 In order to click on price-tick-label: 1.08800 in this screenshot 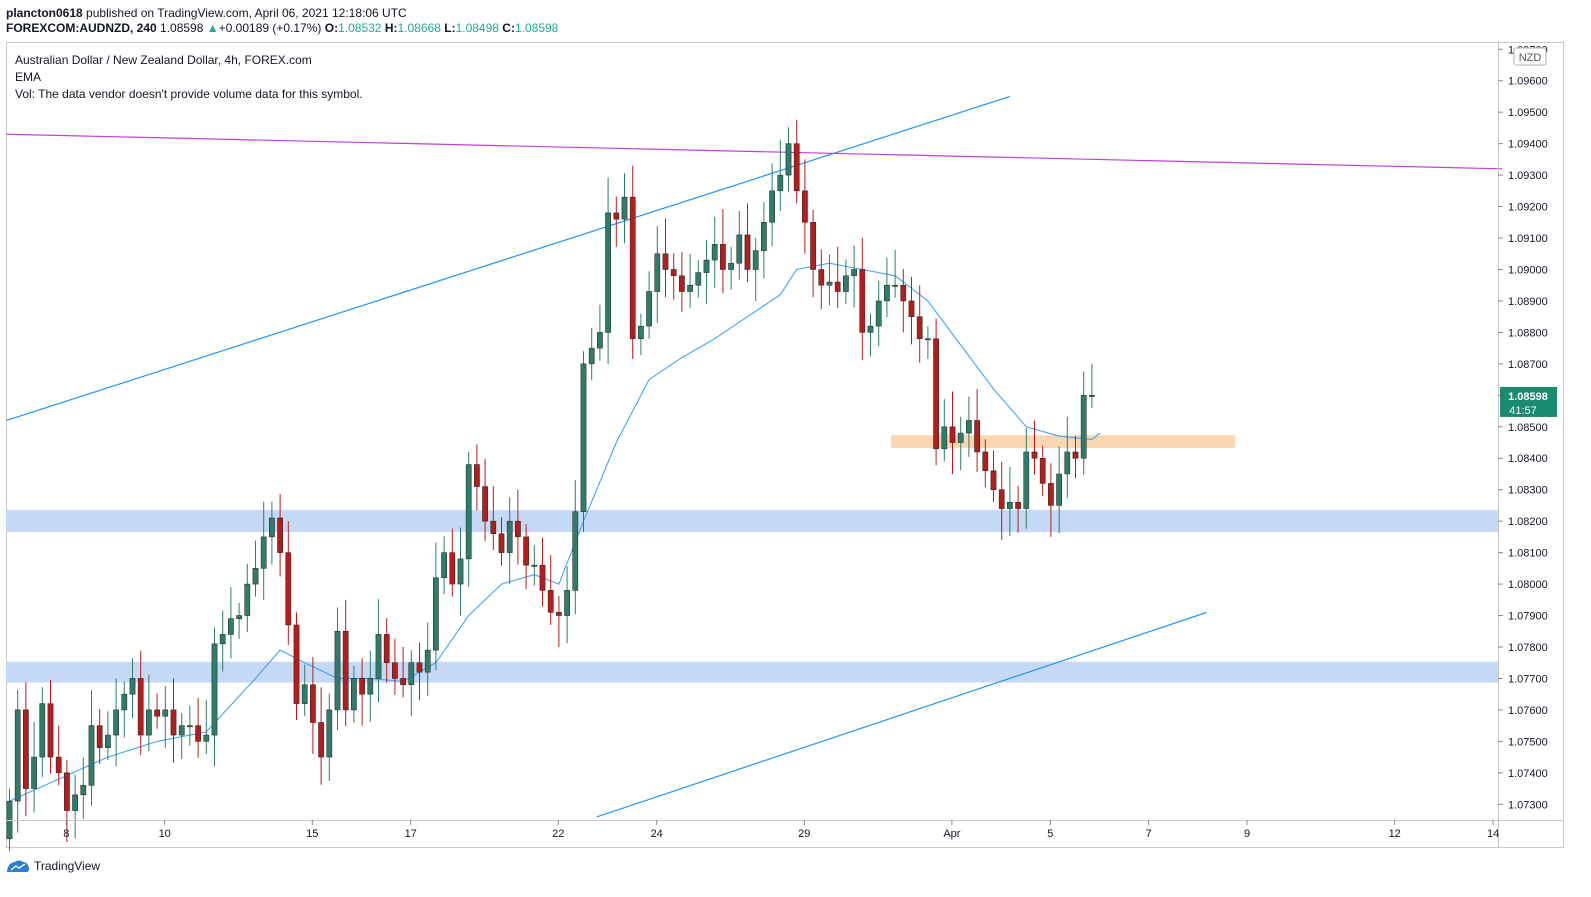, I will do `click(1528, 333)`.